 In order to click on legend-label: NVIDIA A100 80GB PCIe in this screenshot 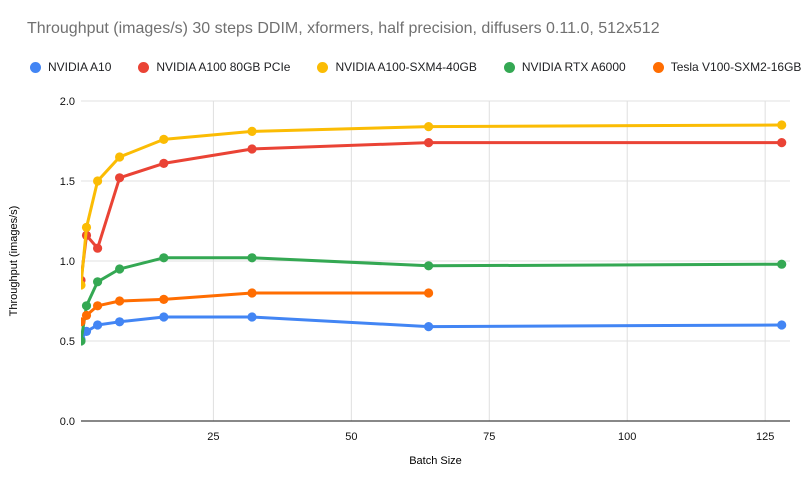, I will do `click(223, 67)`.